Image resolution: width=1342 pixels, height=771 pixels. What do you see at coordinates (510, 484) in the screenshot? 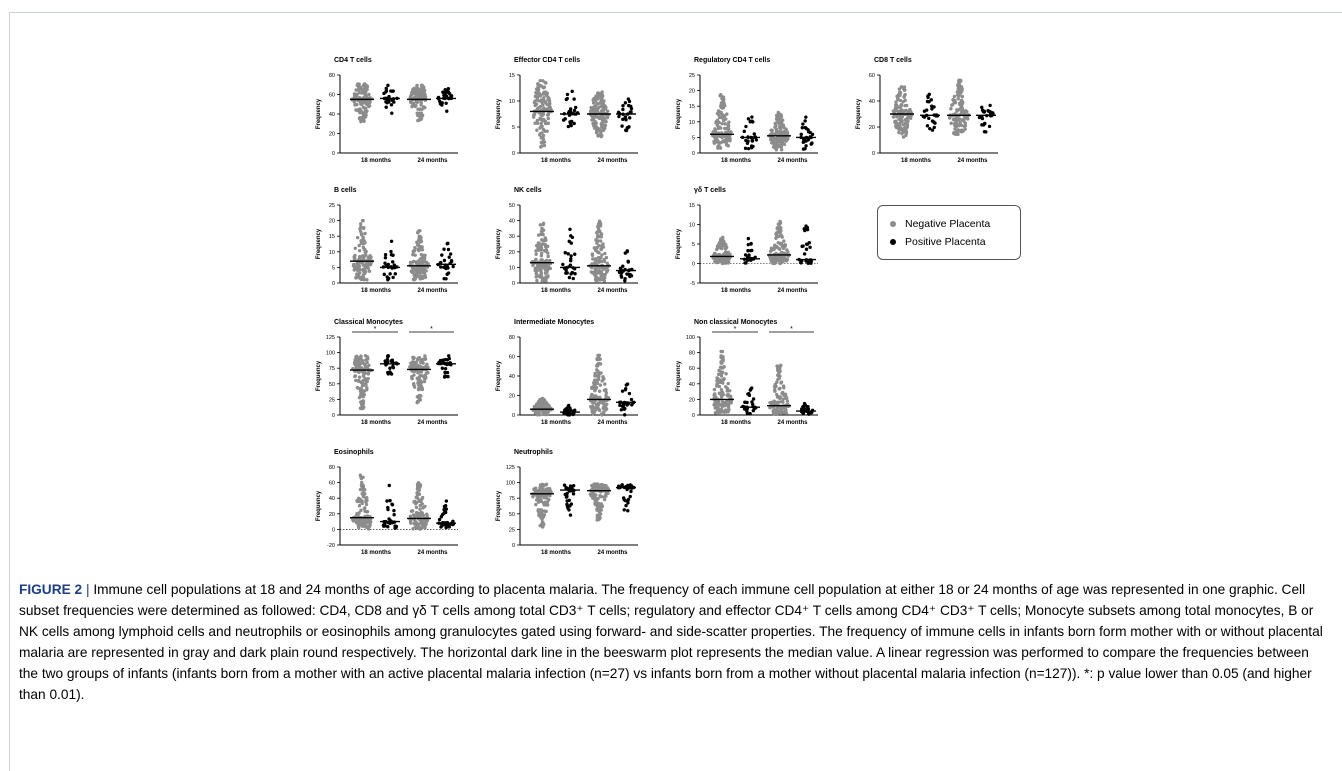
I see `y-tick-label: 100` at bounding box center [510, 484].